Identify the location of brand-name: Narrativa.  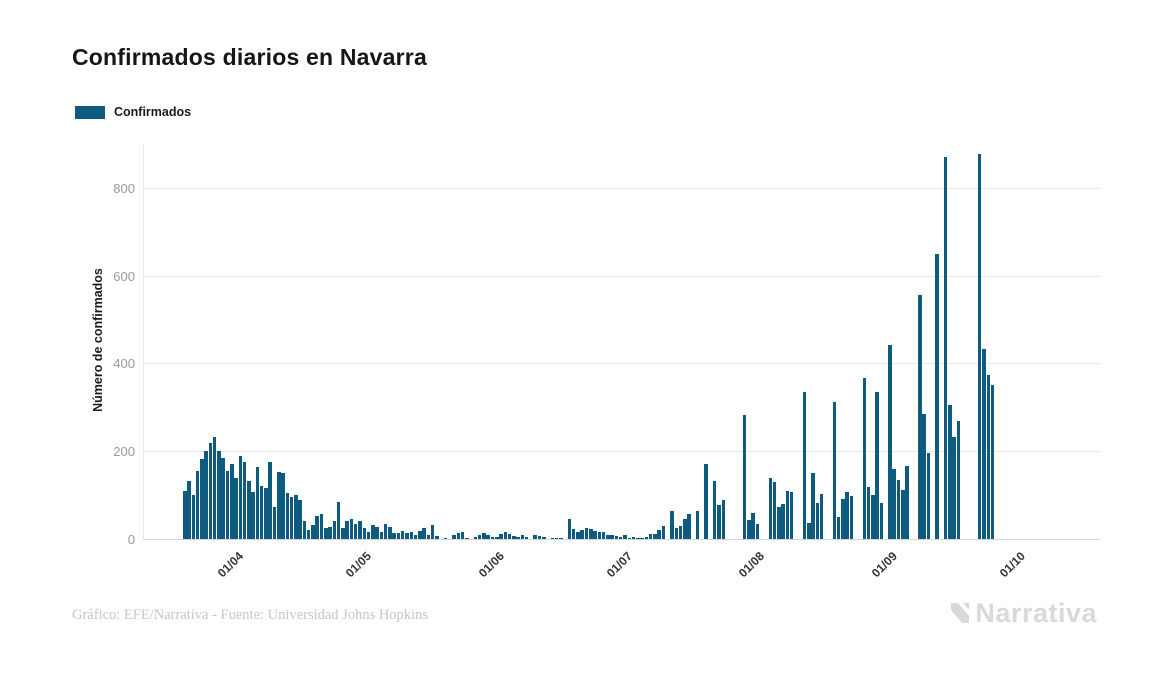
(1036, 613).